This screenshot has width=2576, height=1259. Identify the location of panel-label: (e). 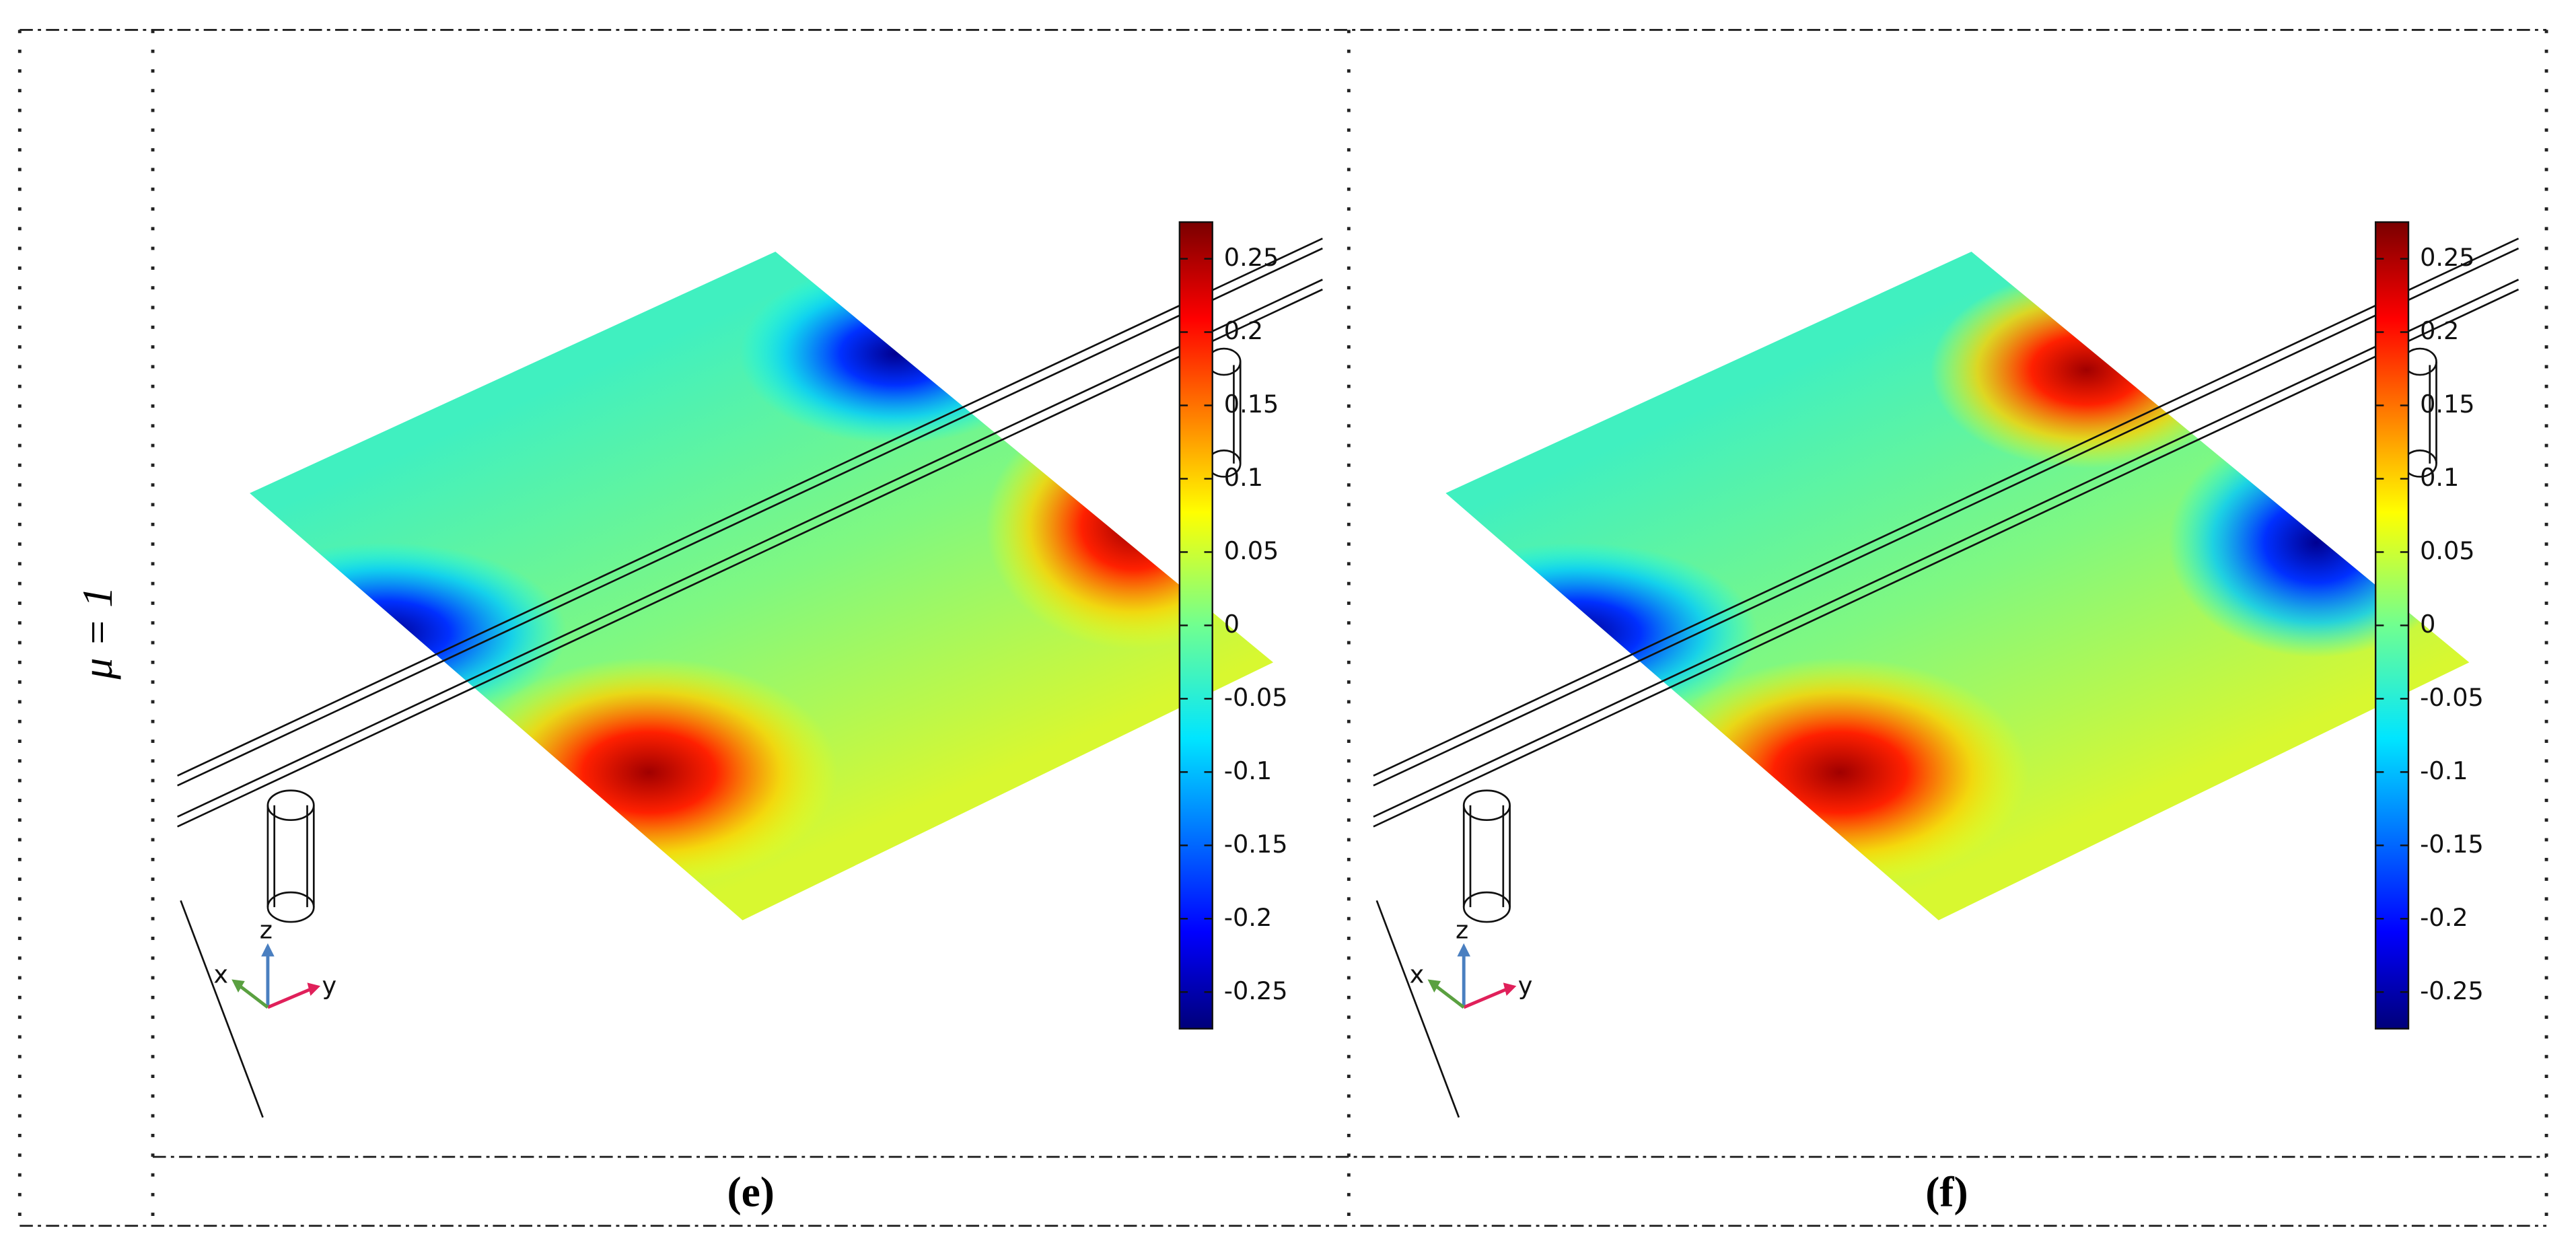
(750, 1191).